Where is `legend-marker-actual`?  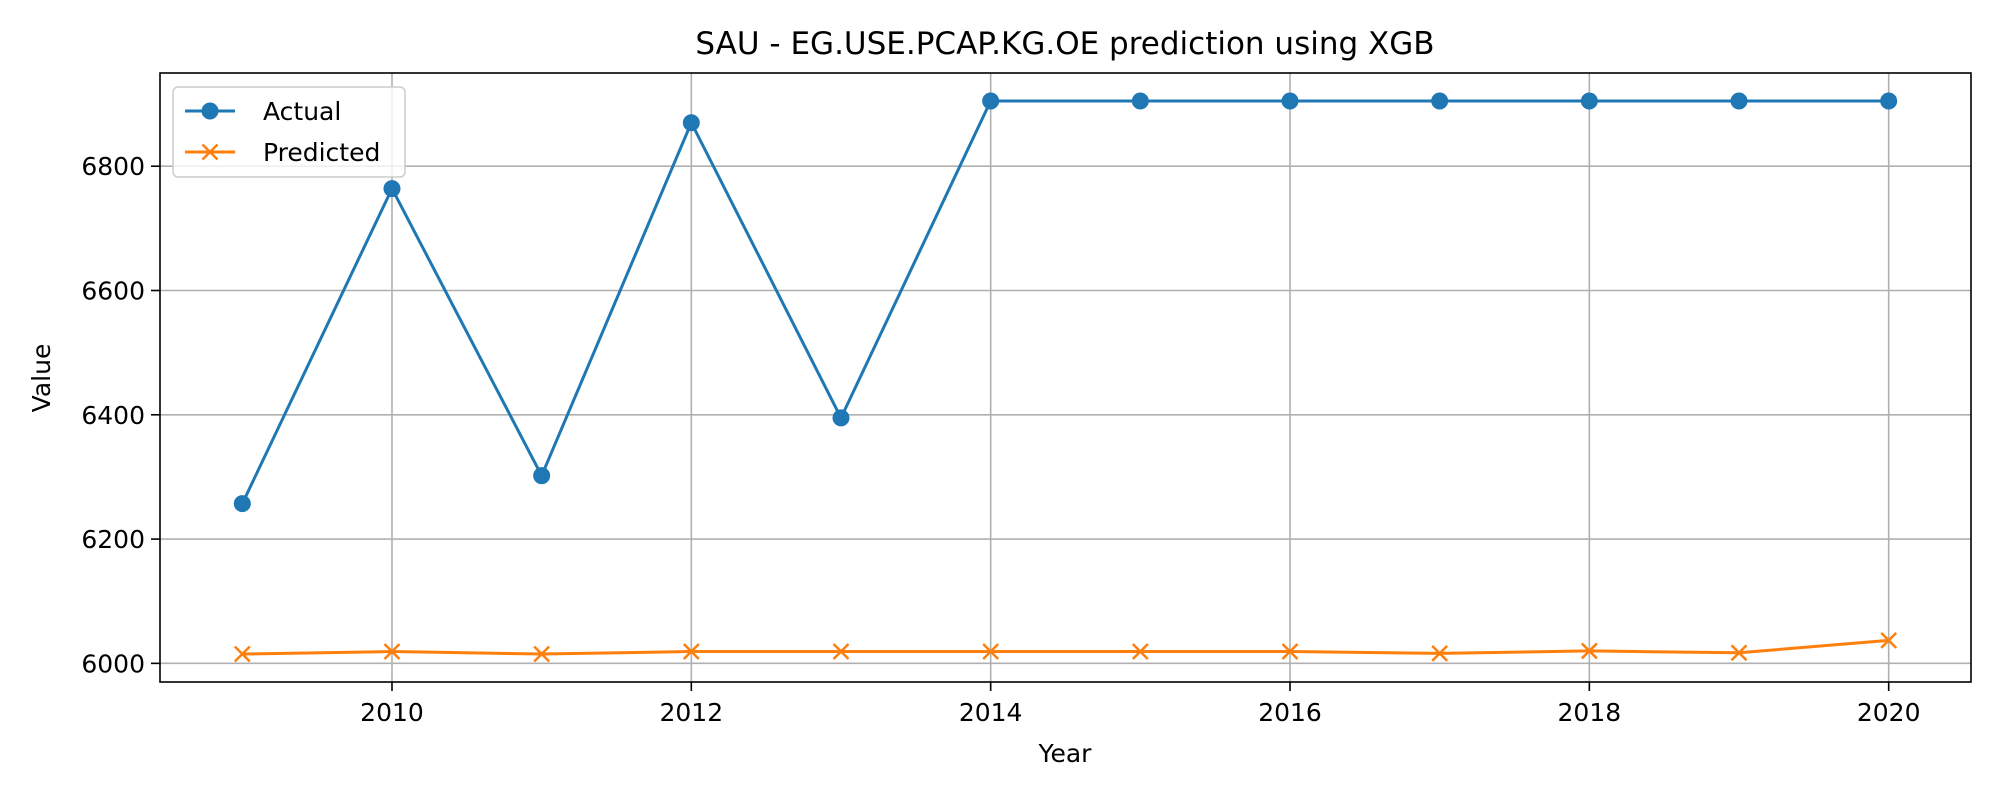
legend-marker-actual is located at coordinates (210, 111).